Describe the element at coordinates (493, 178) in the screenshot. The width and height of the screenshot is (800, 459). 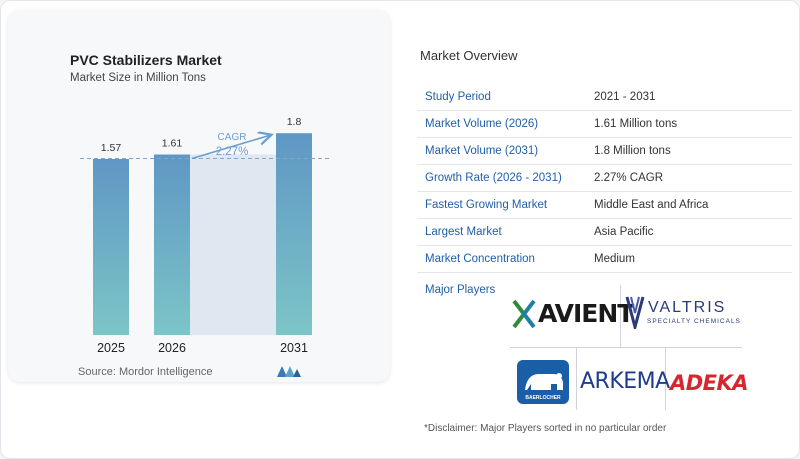
I see `row-key: Growth Rate (2026 - 2031)` at that location.